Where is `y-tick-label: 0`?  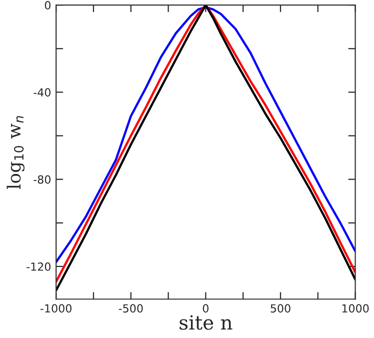
y-tick-label: 0 is located at coordinates (47, 5).